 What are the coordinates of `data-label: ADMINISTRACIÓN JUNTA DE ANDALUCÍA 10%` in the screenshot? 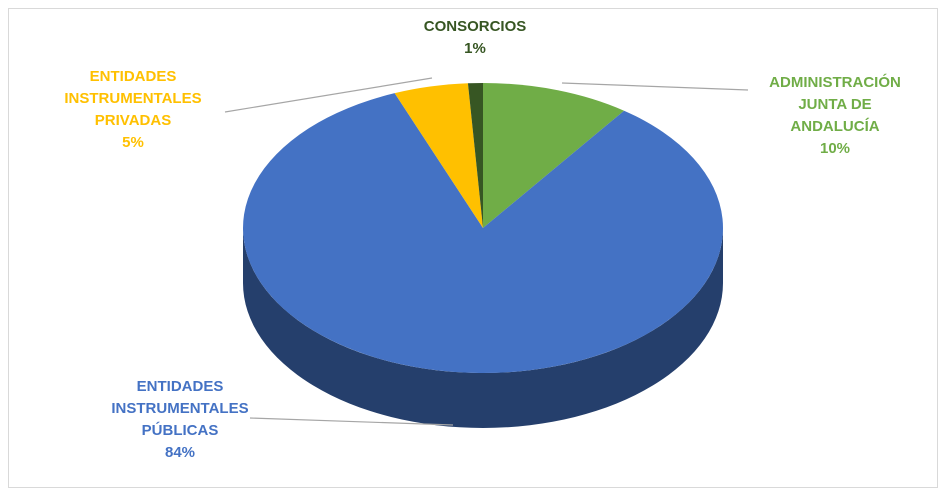 It's located at (835, 116).